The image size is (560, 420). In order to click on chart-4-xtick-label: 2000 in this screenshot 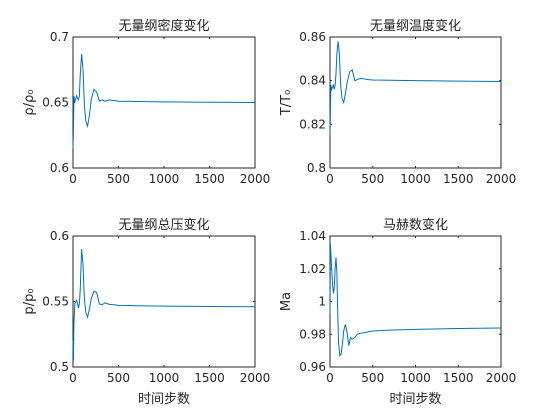, I will do `click(501, 378)`.